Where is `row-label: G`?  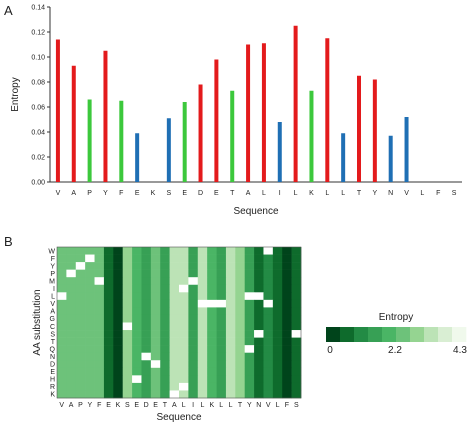 row-label: G is located at coordinates (52, 319).